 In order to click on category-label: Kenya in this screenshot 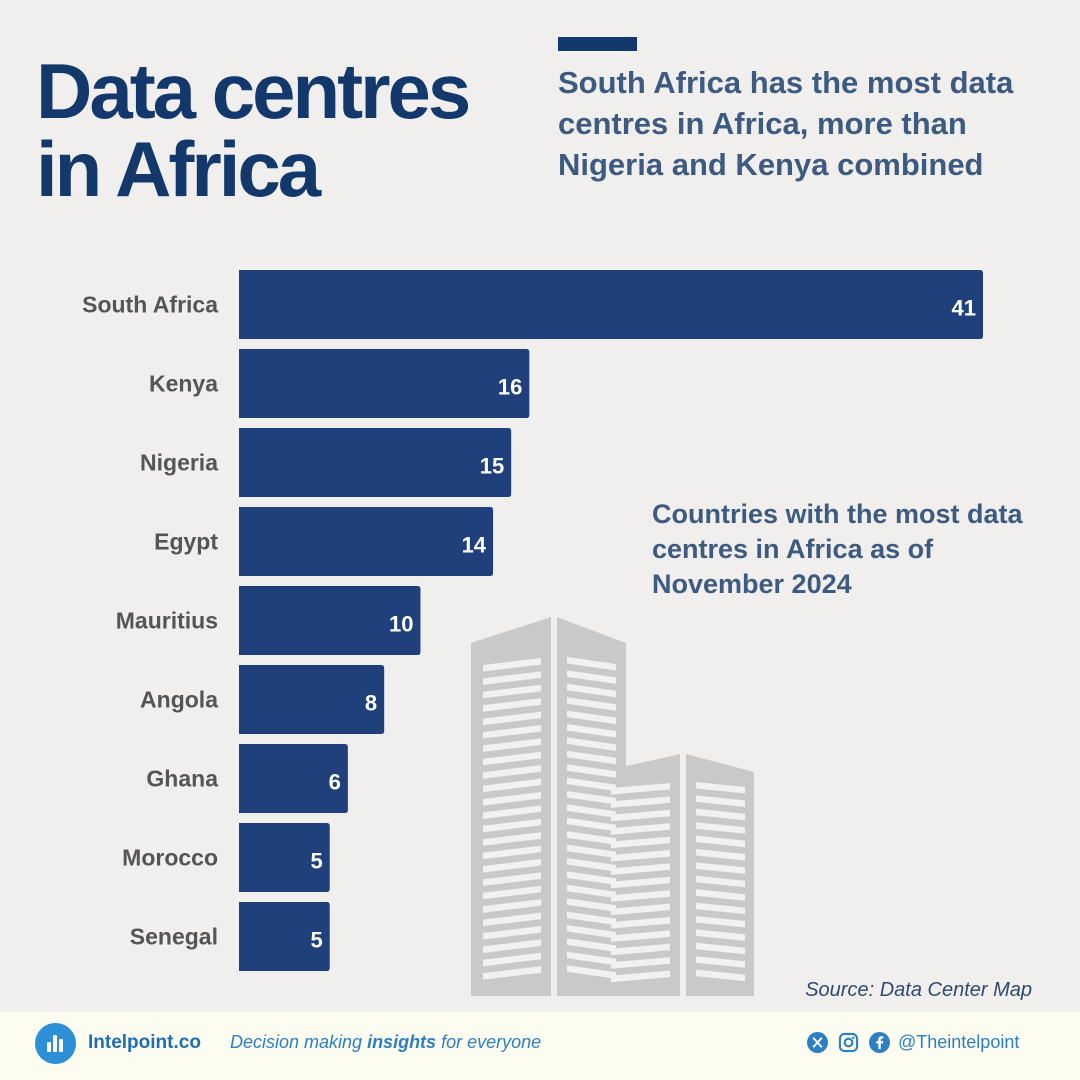, I will do `click(183, 384)`.